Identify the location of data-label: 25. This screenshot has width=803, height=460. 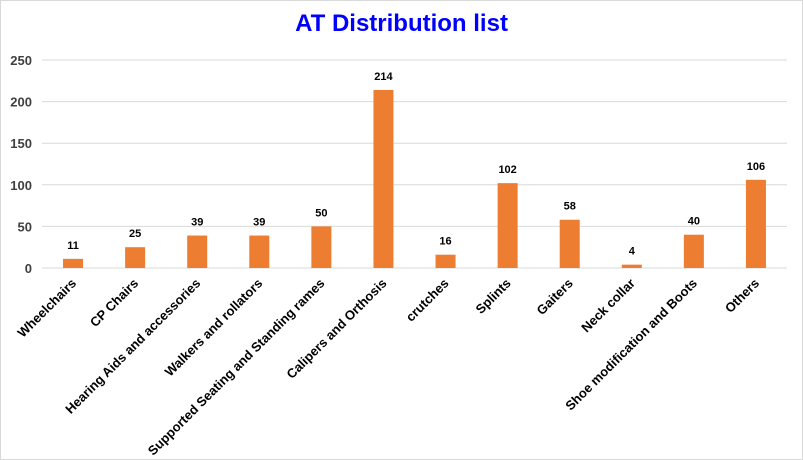
(135, 234).